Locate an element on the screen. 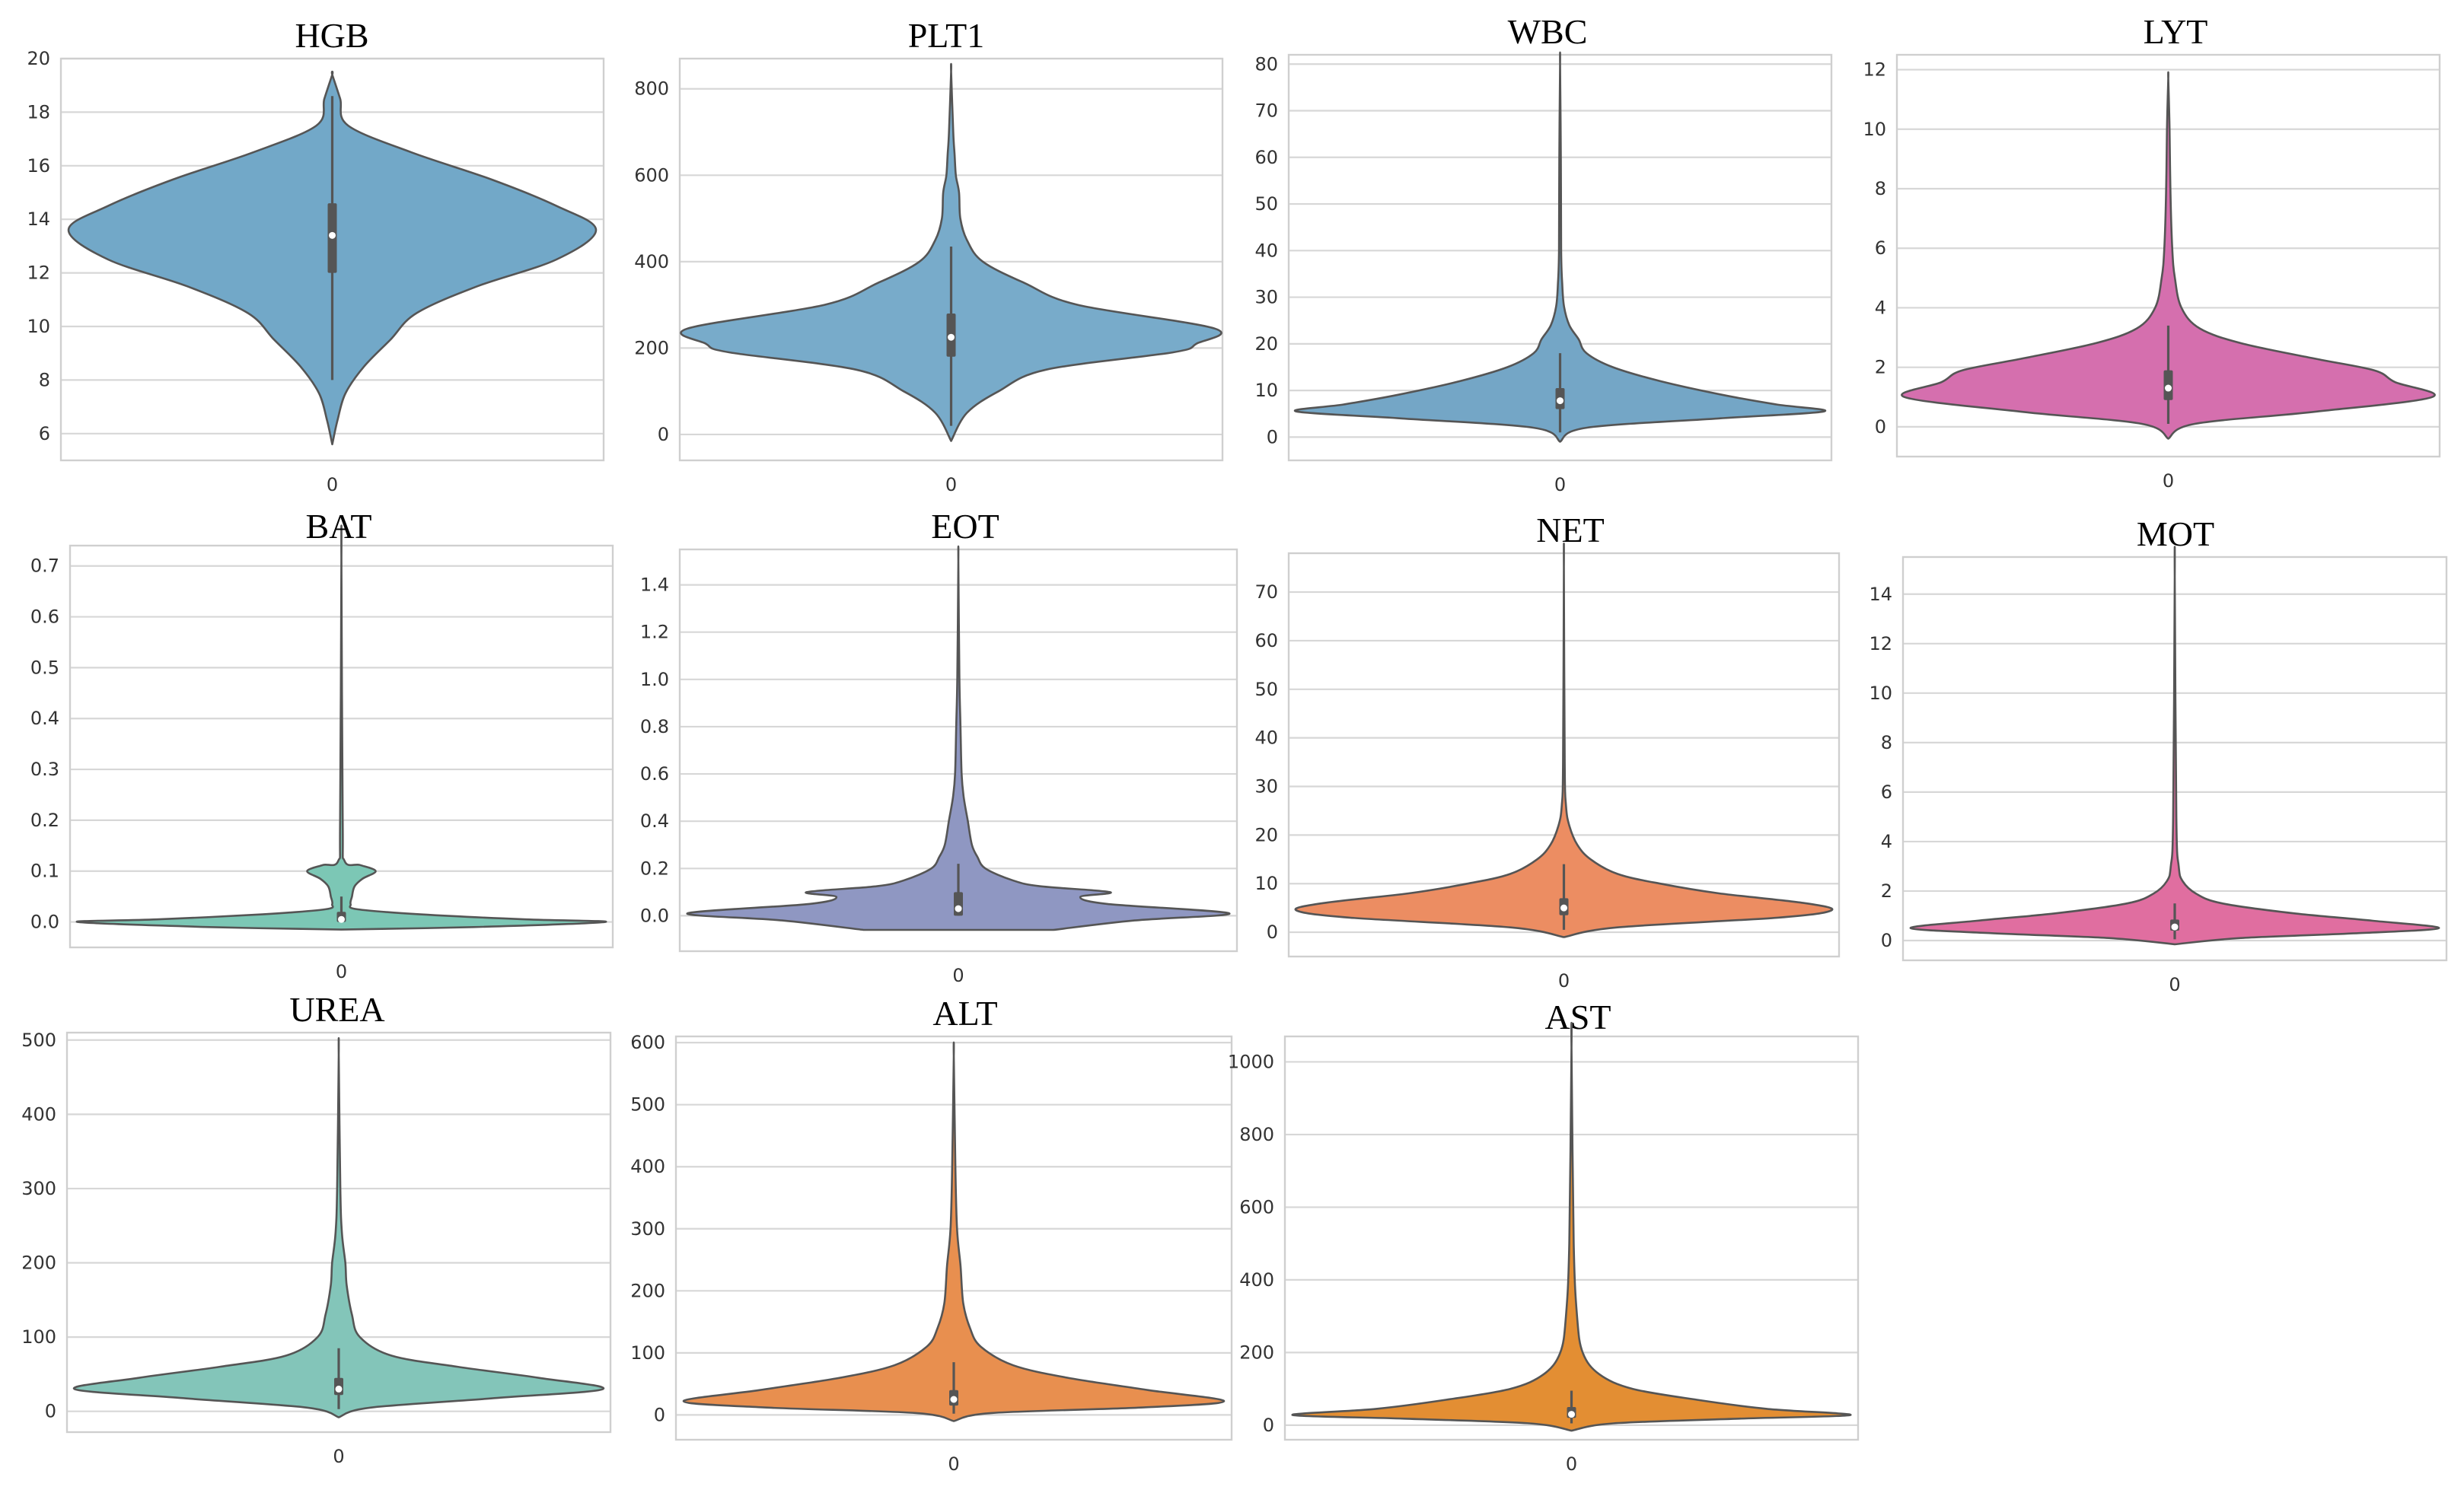 The image size is (2464, 1493). y-tick-label: 8 is located at coordinates (1887, 742).